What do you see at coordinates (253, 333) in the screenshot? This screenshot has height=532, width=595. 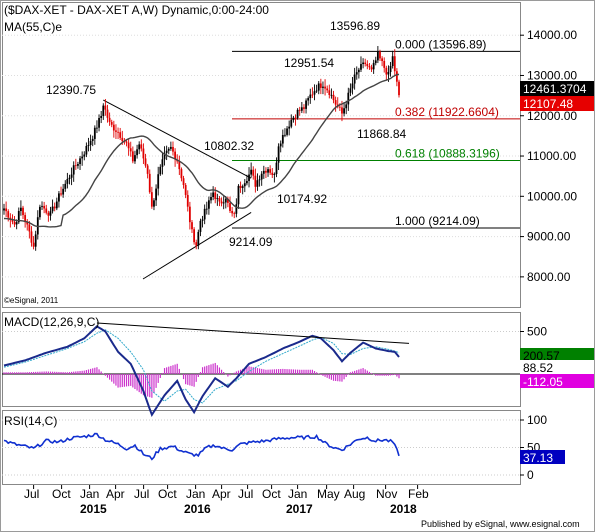 I see `macd-trendline` at bounding box center [253, 333].